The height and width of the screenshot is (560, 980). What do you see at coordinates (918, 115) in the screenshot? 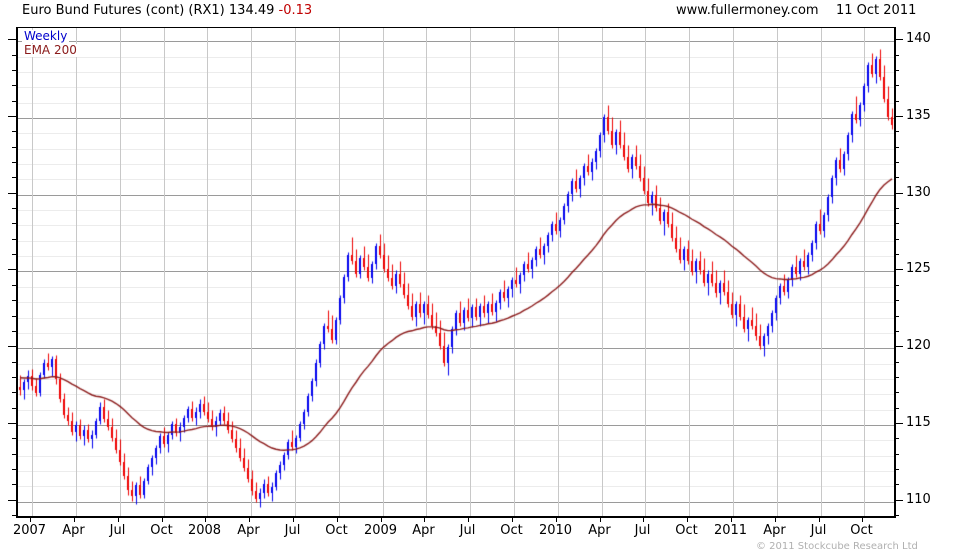
I see `y-tick-label: 135` at bounding box center [918, 115].